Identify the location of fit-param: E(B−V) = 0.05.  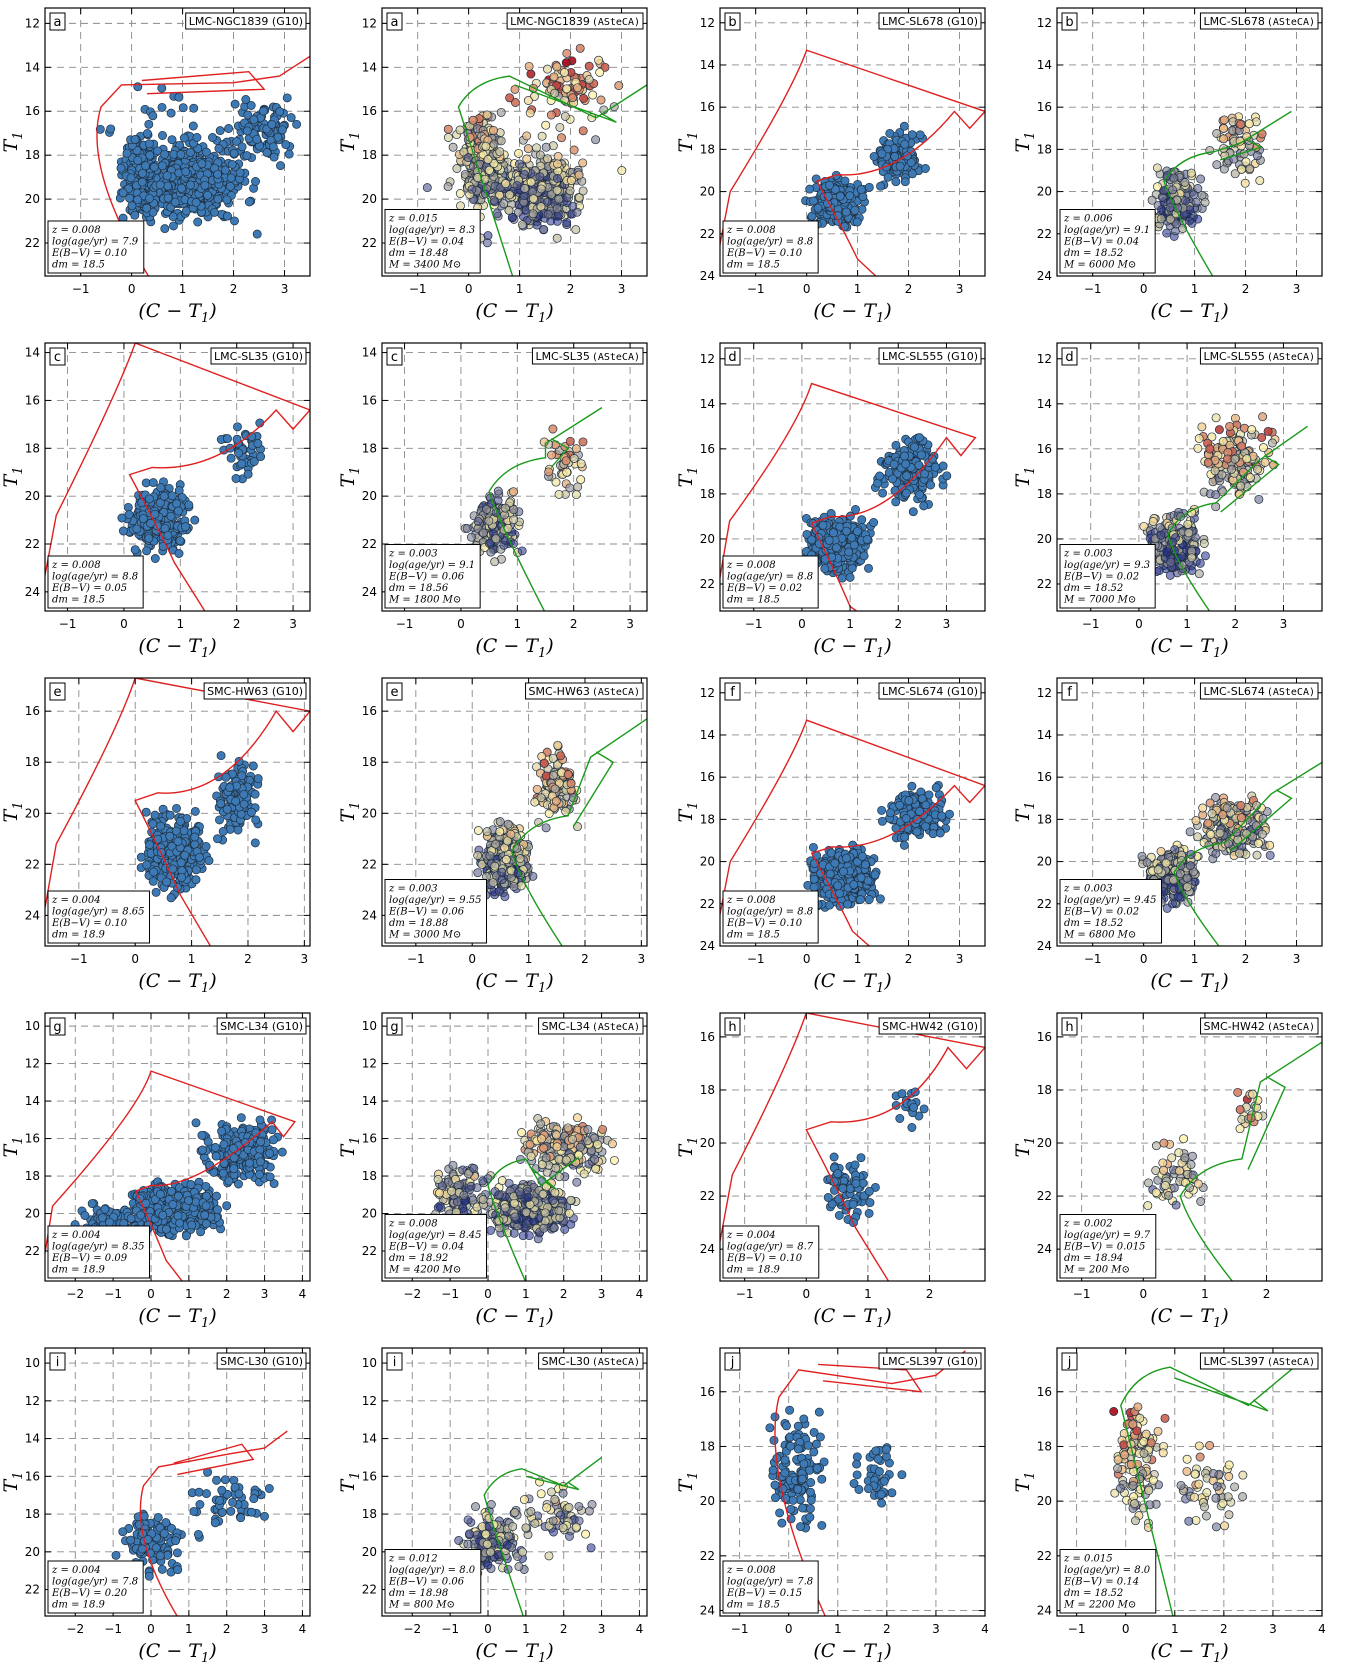
(89, 588).